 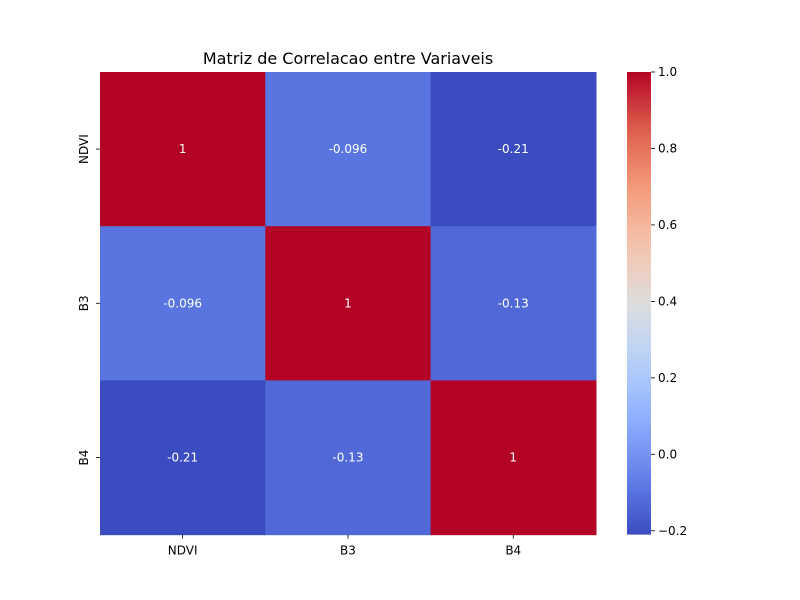 What do you see at coordinates (672, 531) in the screenshot?
I see `colorbar-tick-label: −0.2` at bounding box center [672, 531].